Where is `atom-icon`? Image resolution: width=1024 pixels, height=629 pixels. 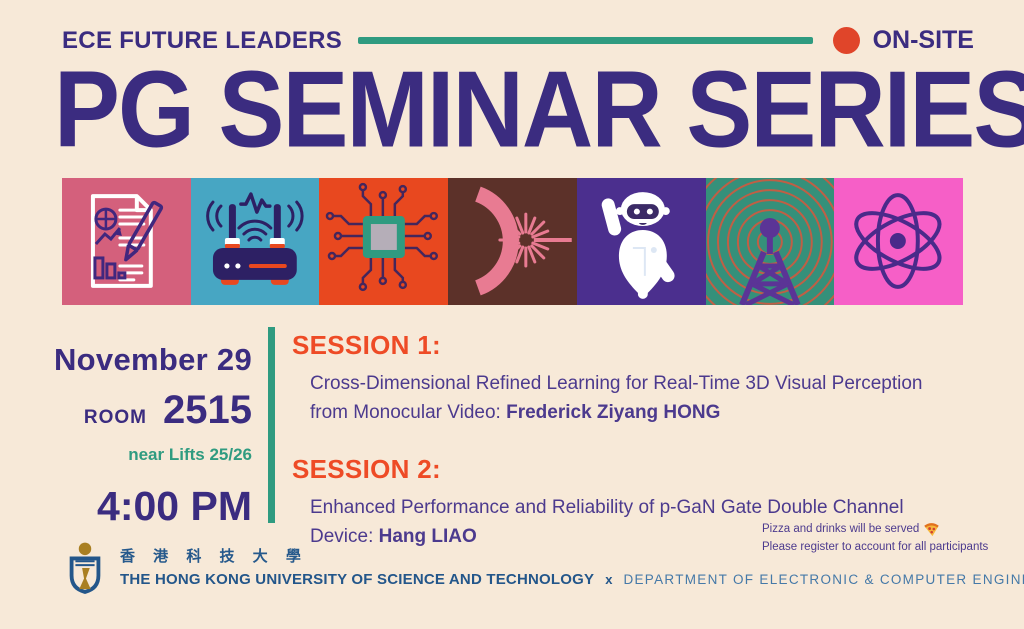
atom-icon is located at coordinates (898, 241).